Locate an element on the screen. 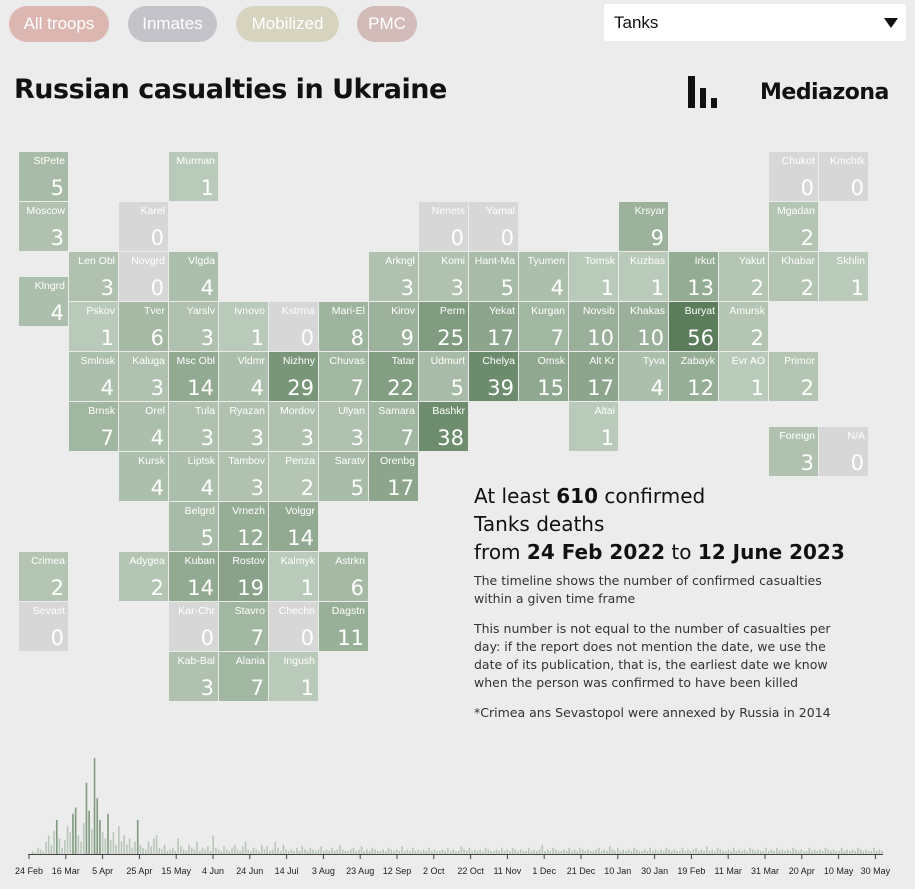 Image resolution: width=915 pixels, height=889 pixels. region-tile-len-obl: Len Obl 3 is located at coordinates (93, 276).